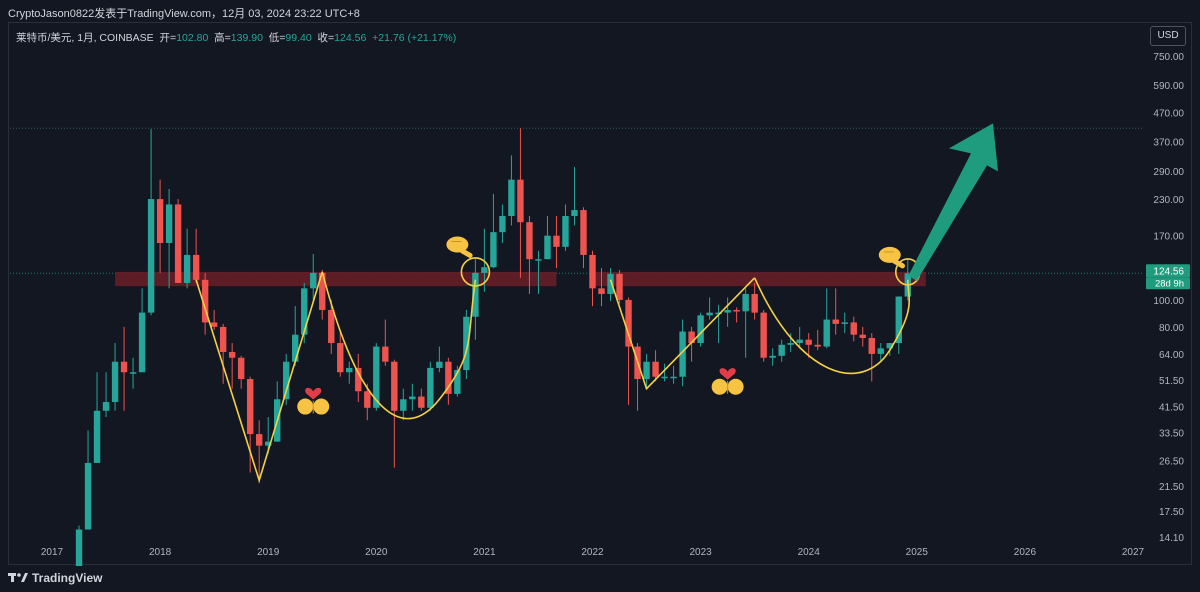 The height and width of the screenshot is (592, 1200). Describe the element at coordinates (18, 577) in the screenshot. I see `tradingview-logo-icon` at that location.